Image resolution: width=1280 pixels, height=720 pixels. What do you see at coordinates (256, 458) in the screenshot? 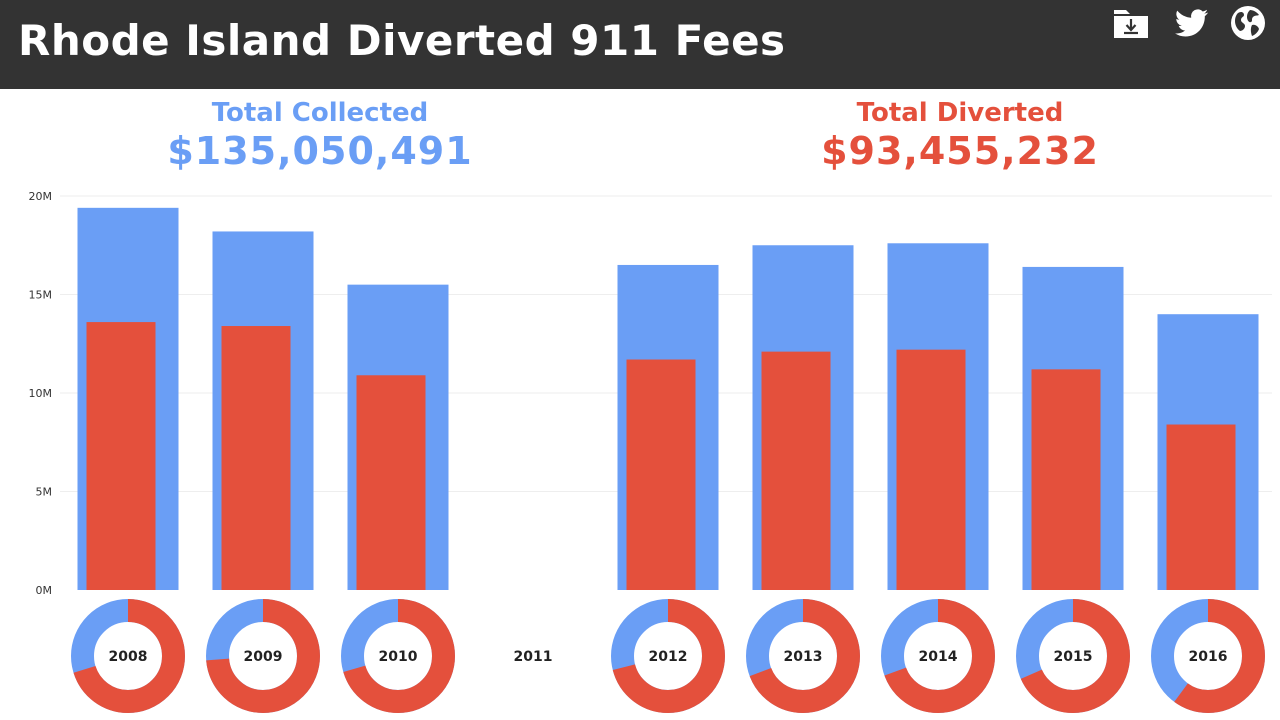
I see `bar-diverted-2009` at bounding box center [256, 458].